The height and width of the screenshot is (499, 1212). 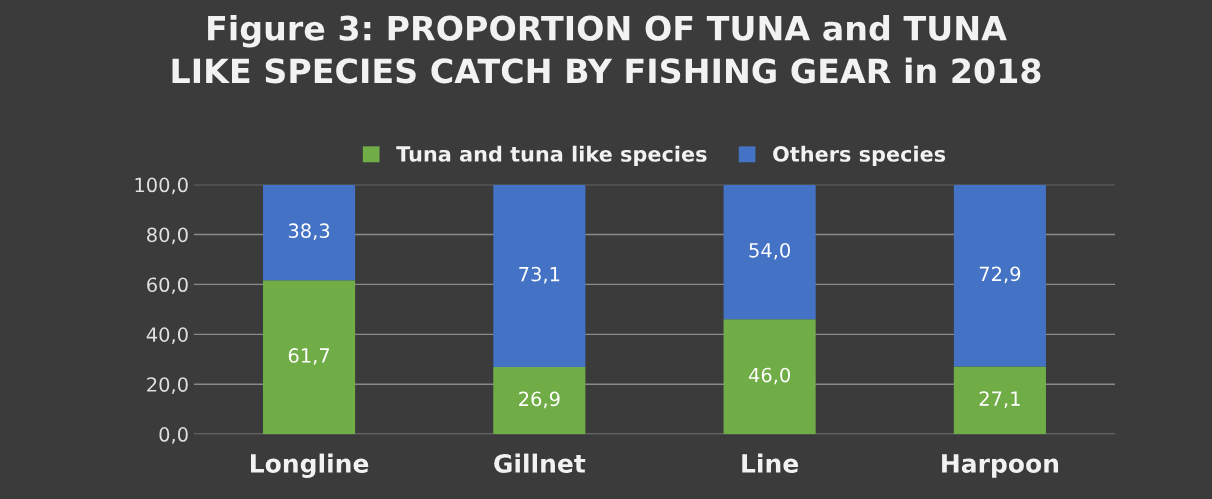 I want to click on data-label: 38,3, so click(x=309, y=232).